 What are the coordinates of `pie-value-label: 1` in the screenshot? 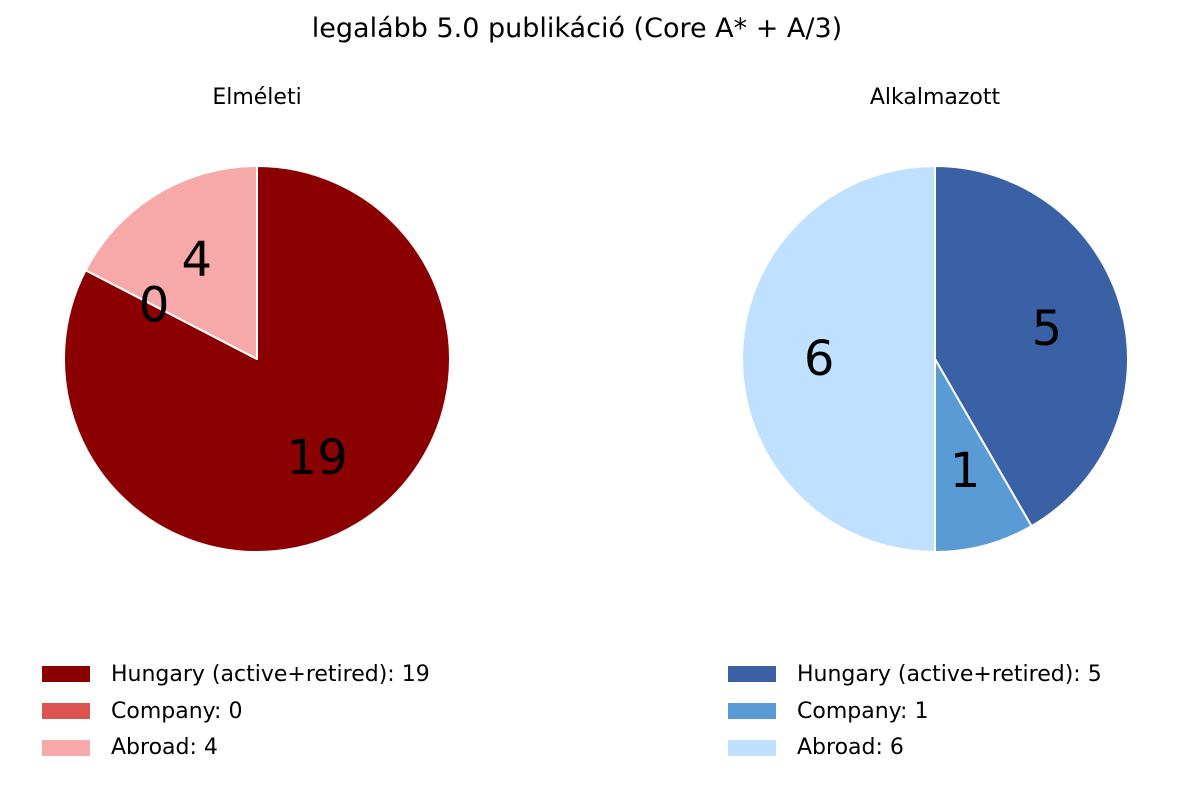 It's located at (965, 471).